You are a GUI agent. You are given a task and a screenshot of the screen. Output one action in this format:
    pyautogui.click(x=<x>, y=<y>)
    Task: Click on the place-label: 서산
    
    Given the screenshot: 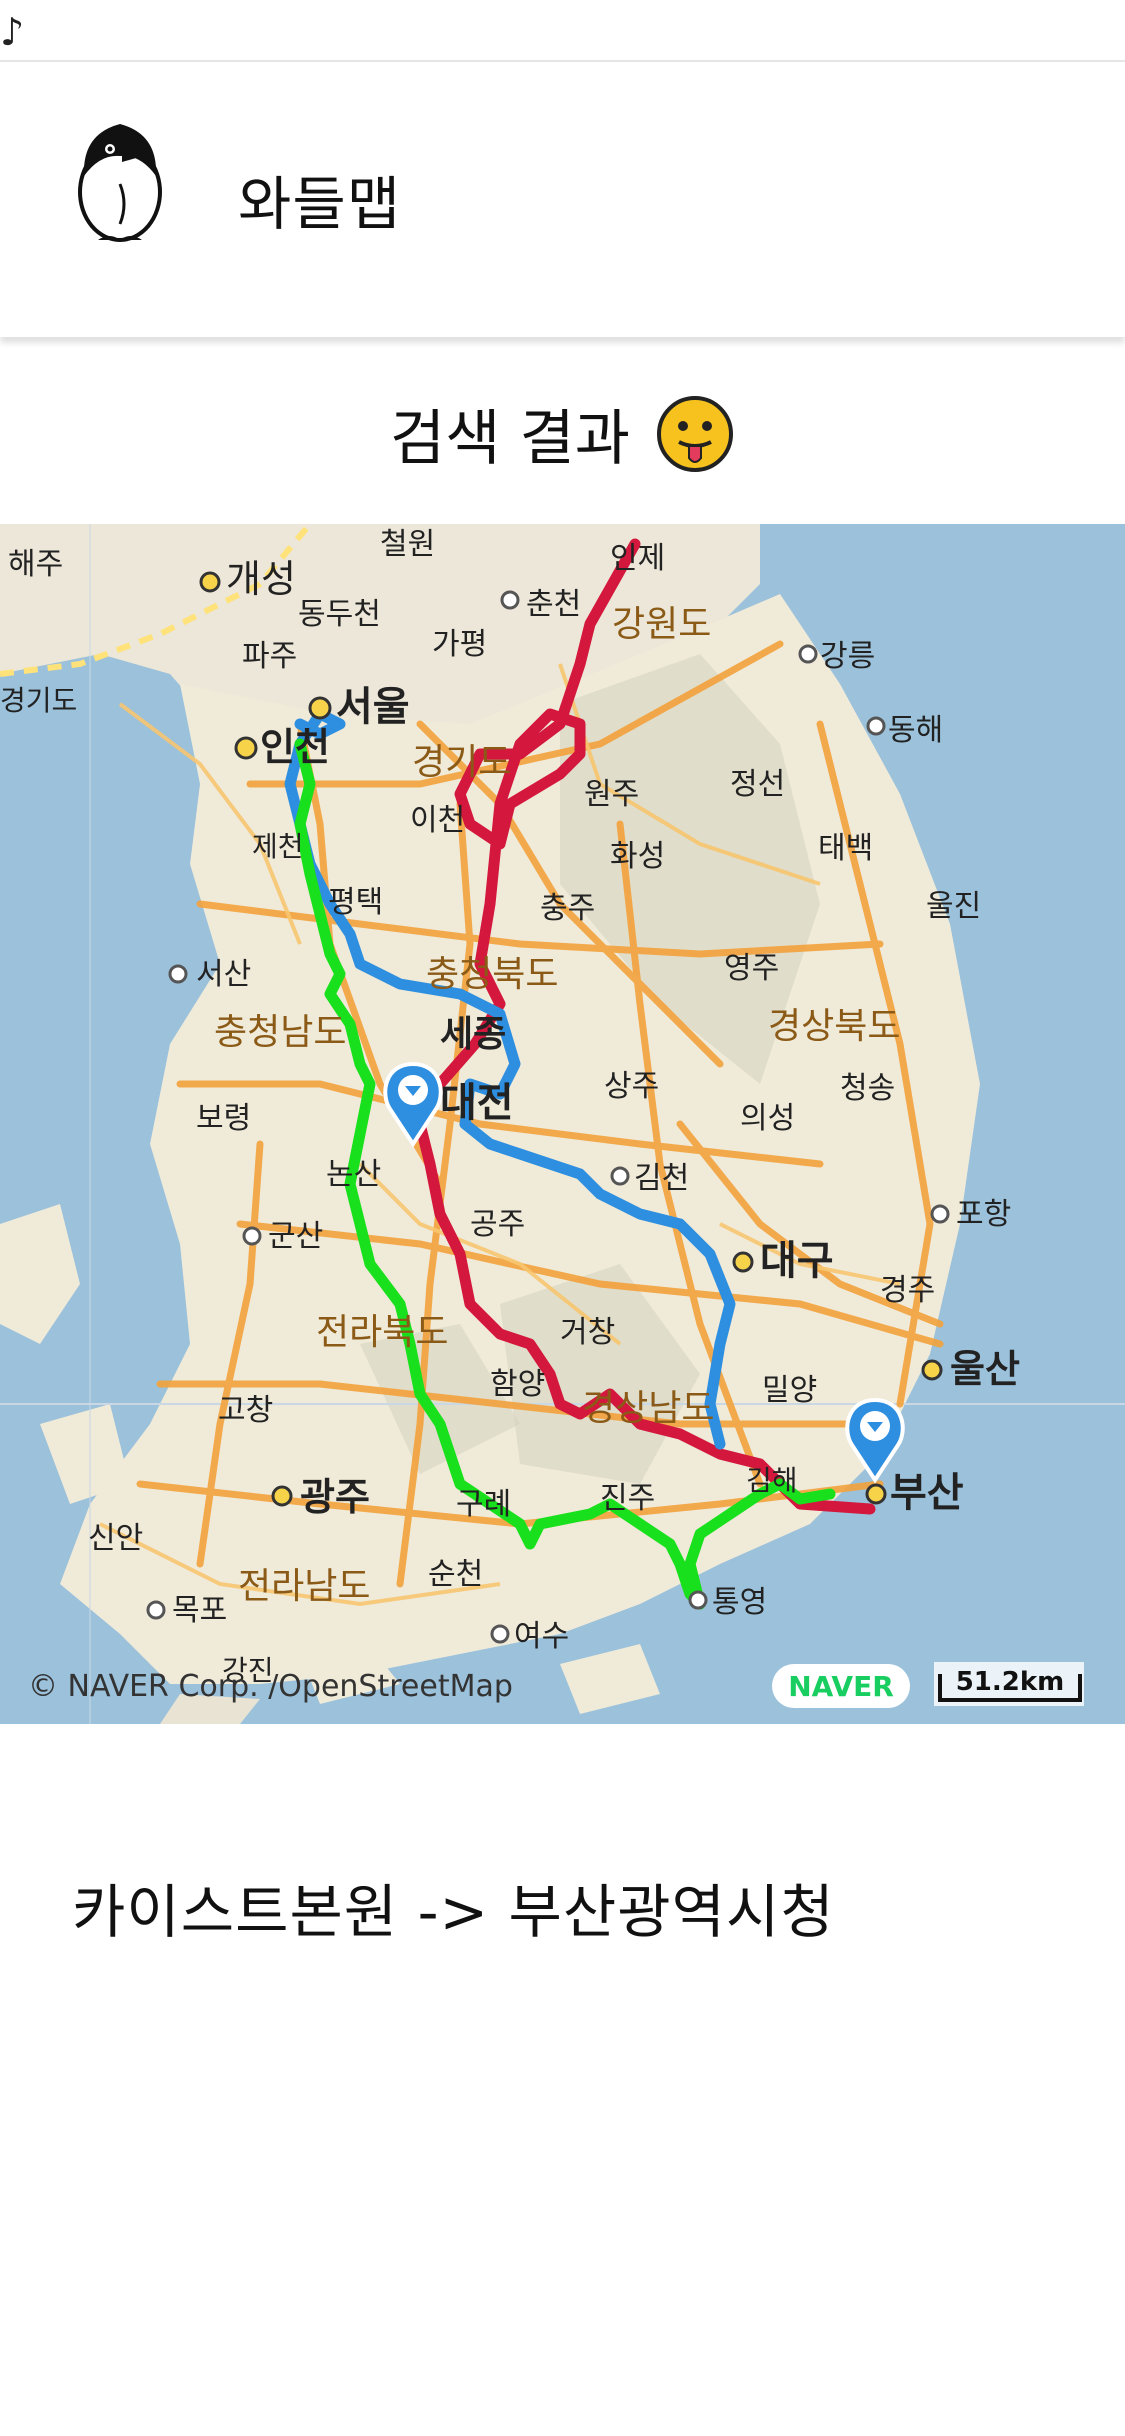 What is the action you would take?
    pyautogui.click(x=223, y=974)
    